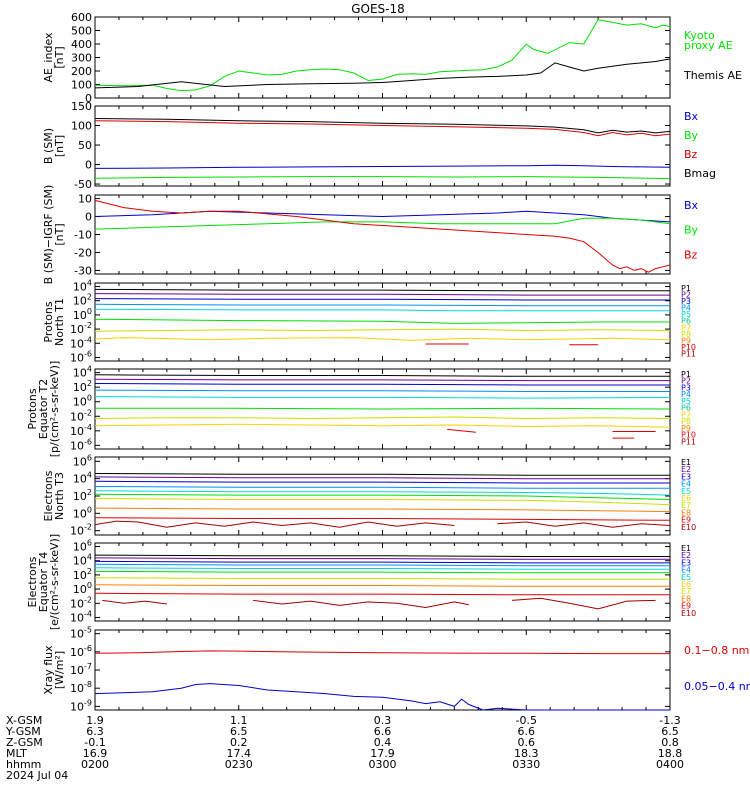  What do you see at coordinates (717, 686) in the screenshot?
I see `legend-label: 0.05−0.4 nm` at bounding box center [717, 686].